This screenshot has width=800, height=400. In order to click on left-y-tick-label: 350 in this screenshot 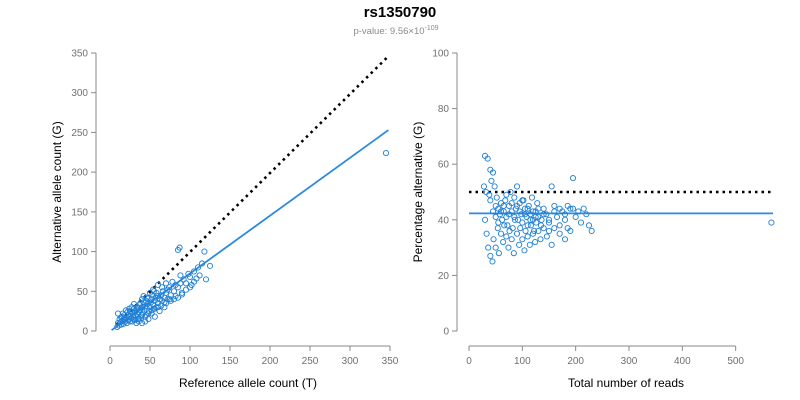, I will do `click(79, 54)`.